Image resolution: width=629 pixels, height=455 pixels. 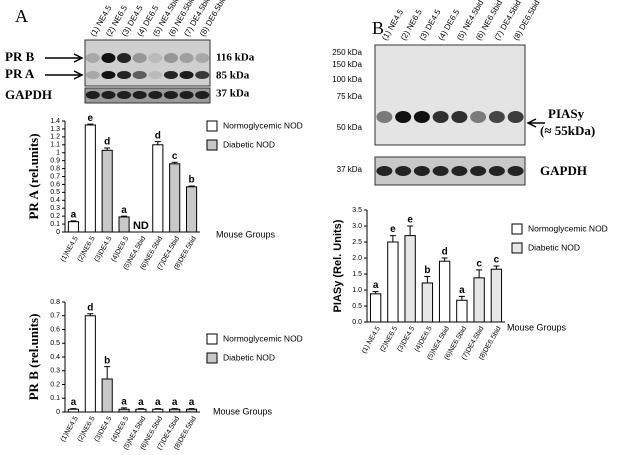 What do you see at coordinates (350, 96) in the screenshot?
I see `marker-label: 75 kDa` at bounding box center [350, 96].